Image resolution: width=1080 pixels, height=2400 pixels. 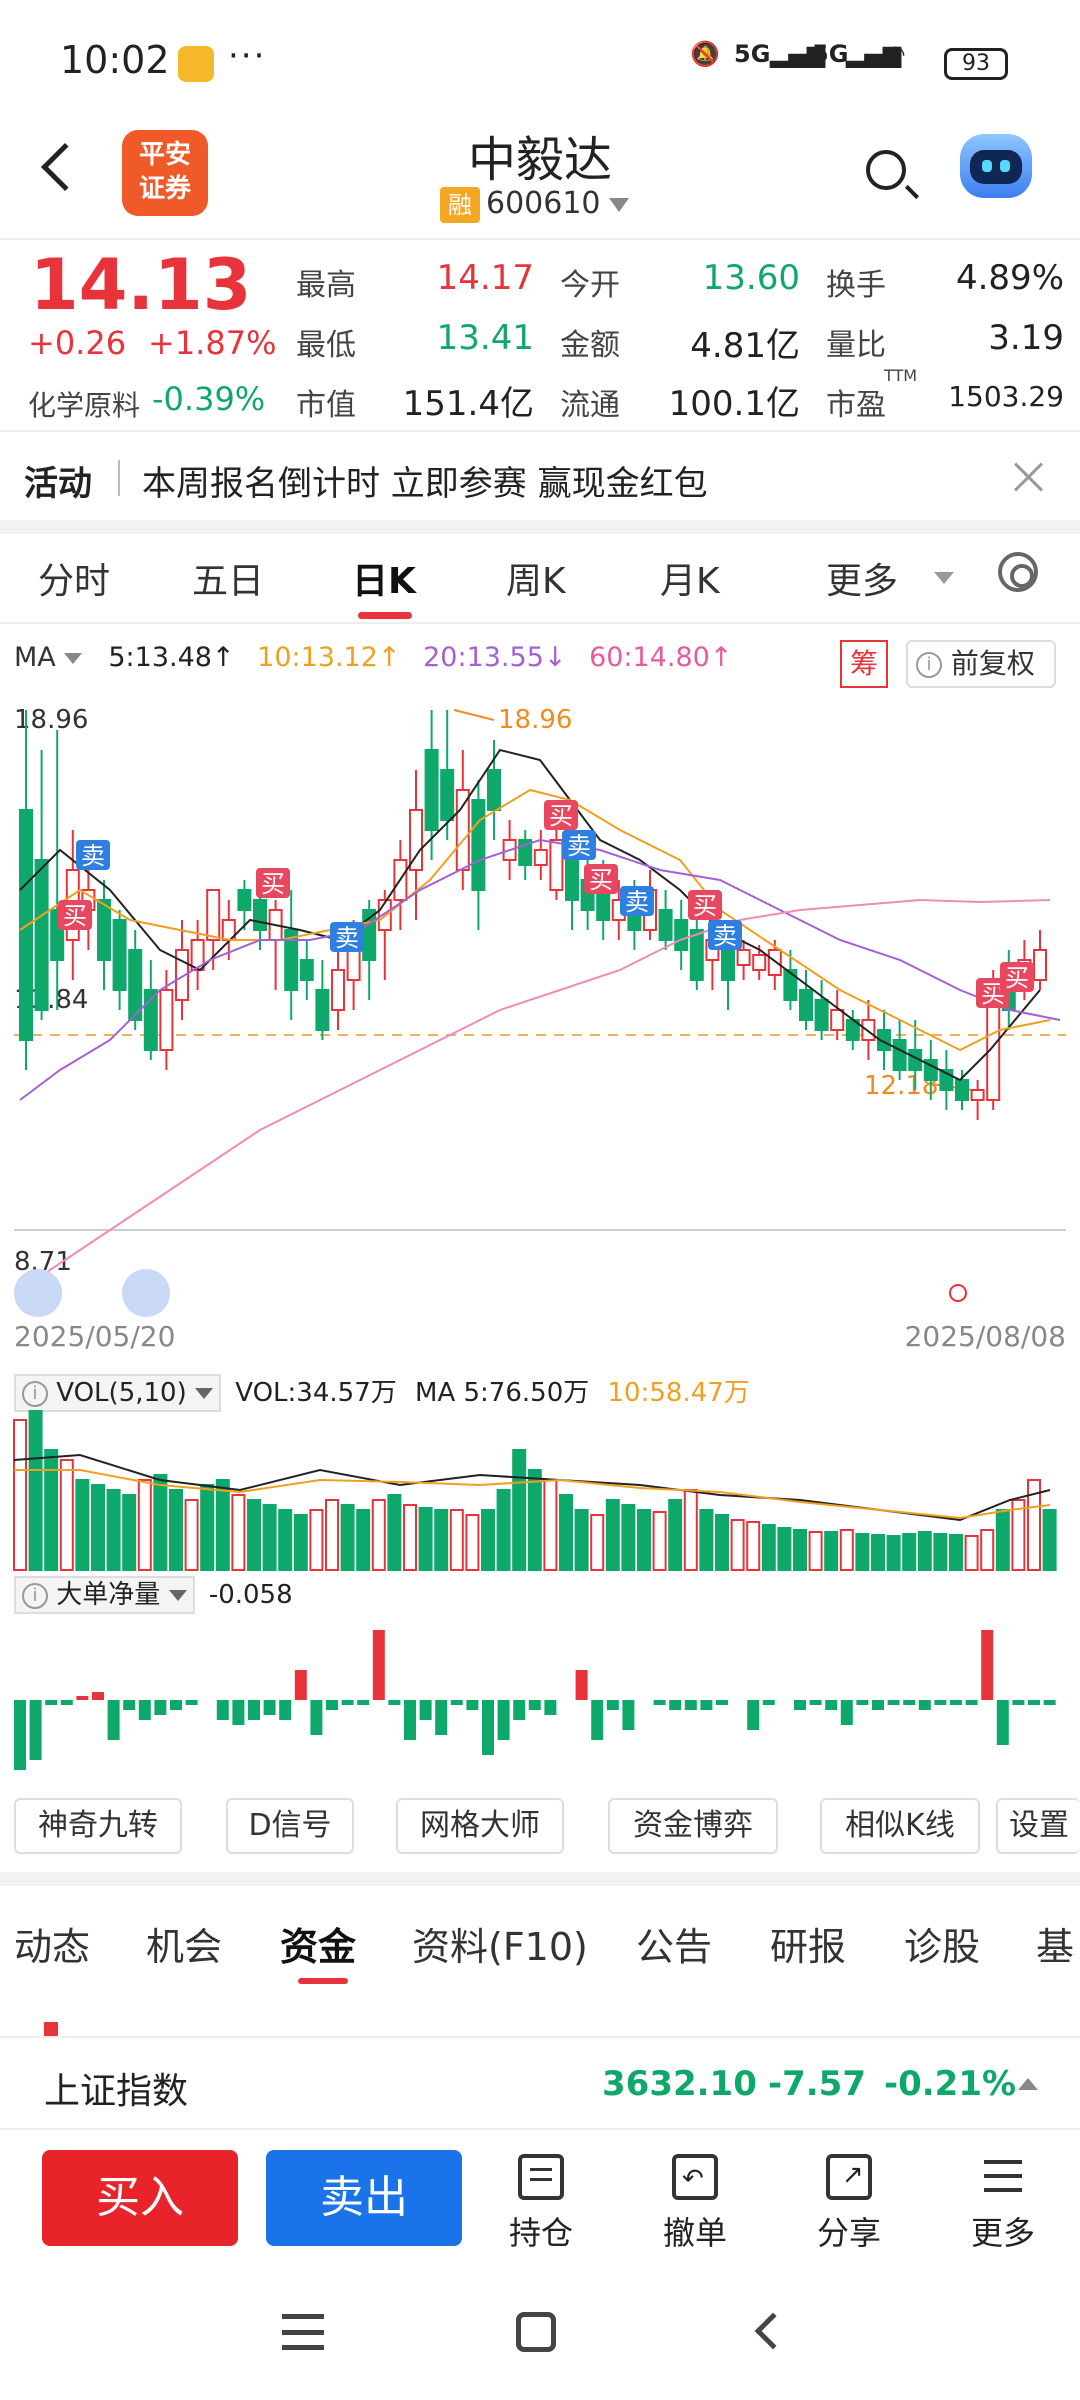 What do you see at coordinates (115, 60) in the screenshot?
I see `status-time: 10:02` at bounding box center [115, 60].